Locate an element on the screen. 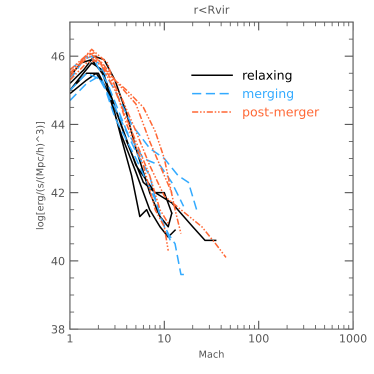  chart-title: r<Rvir is located at coordinates (212, 9).